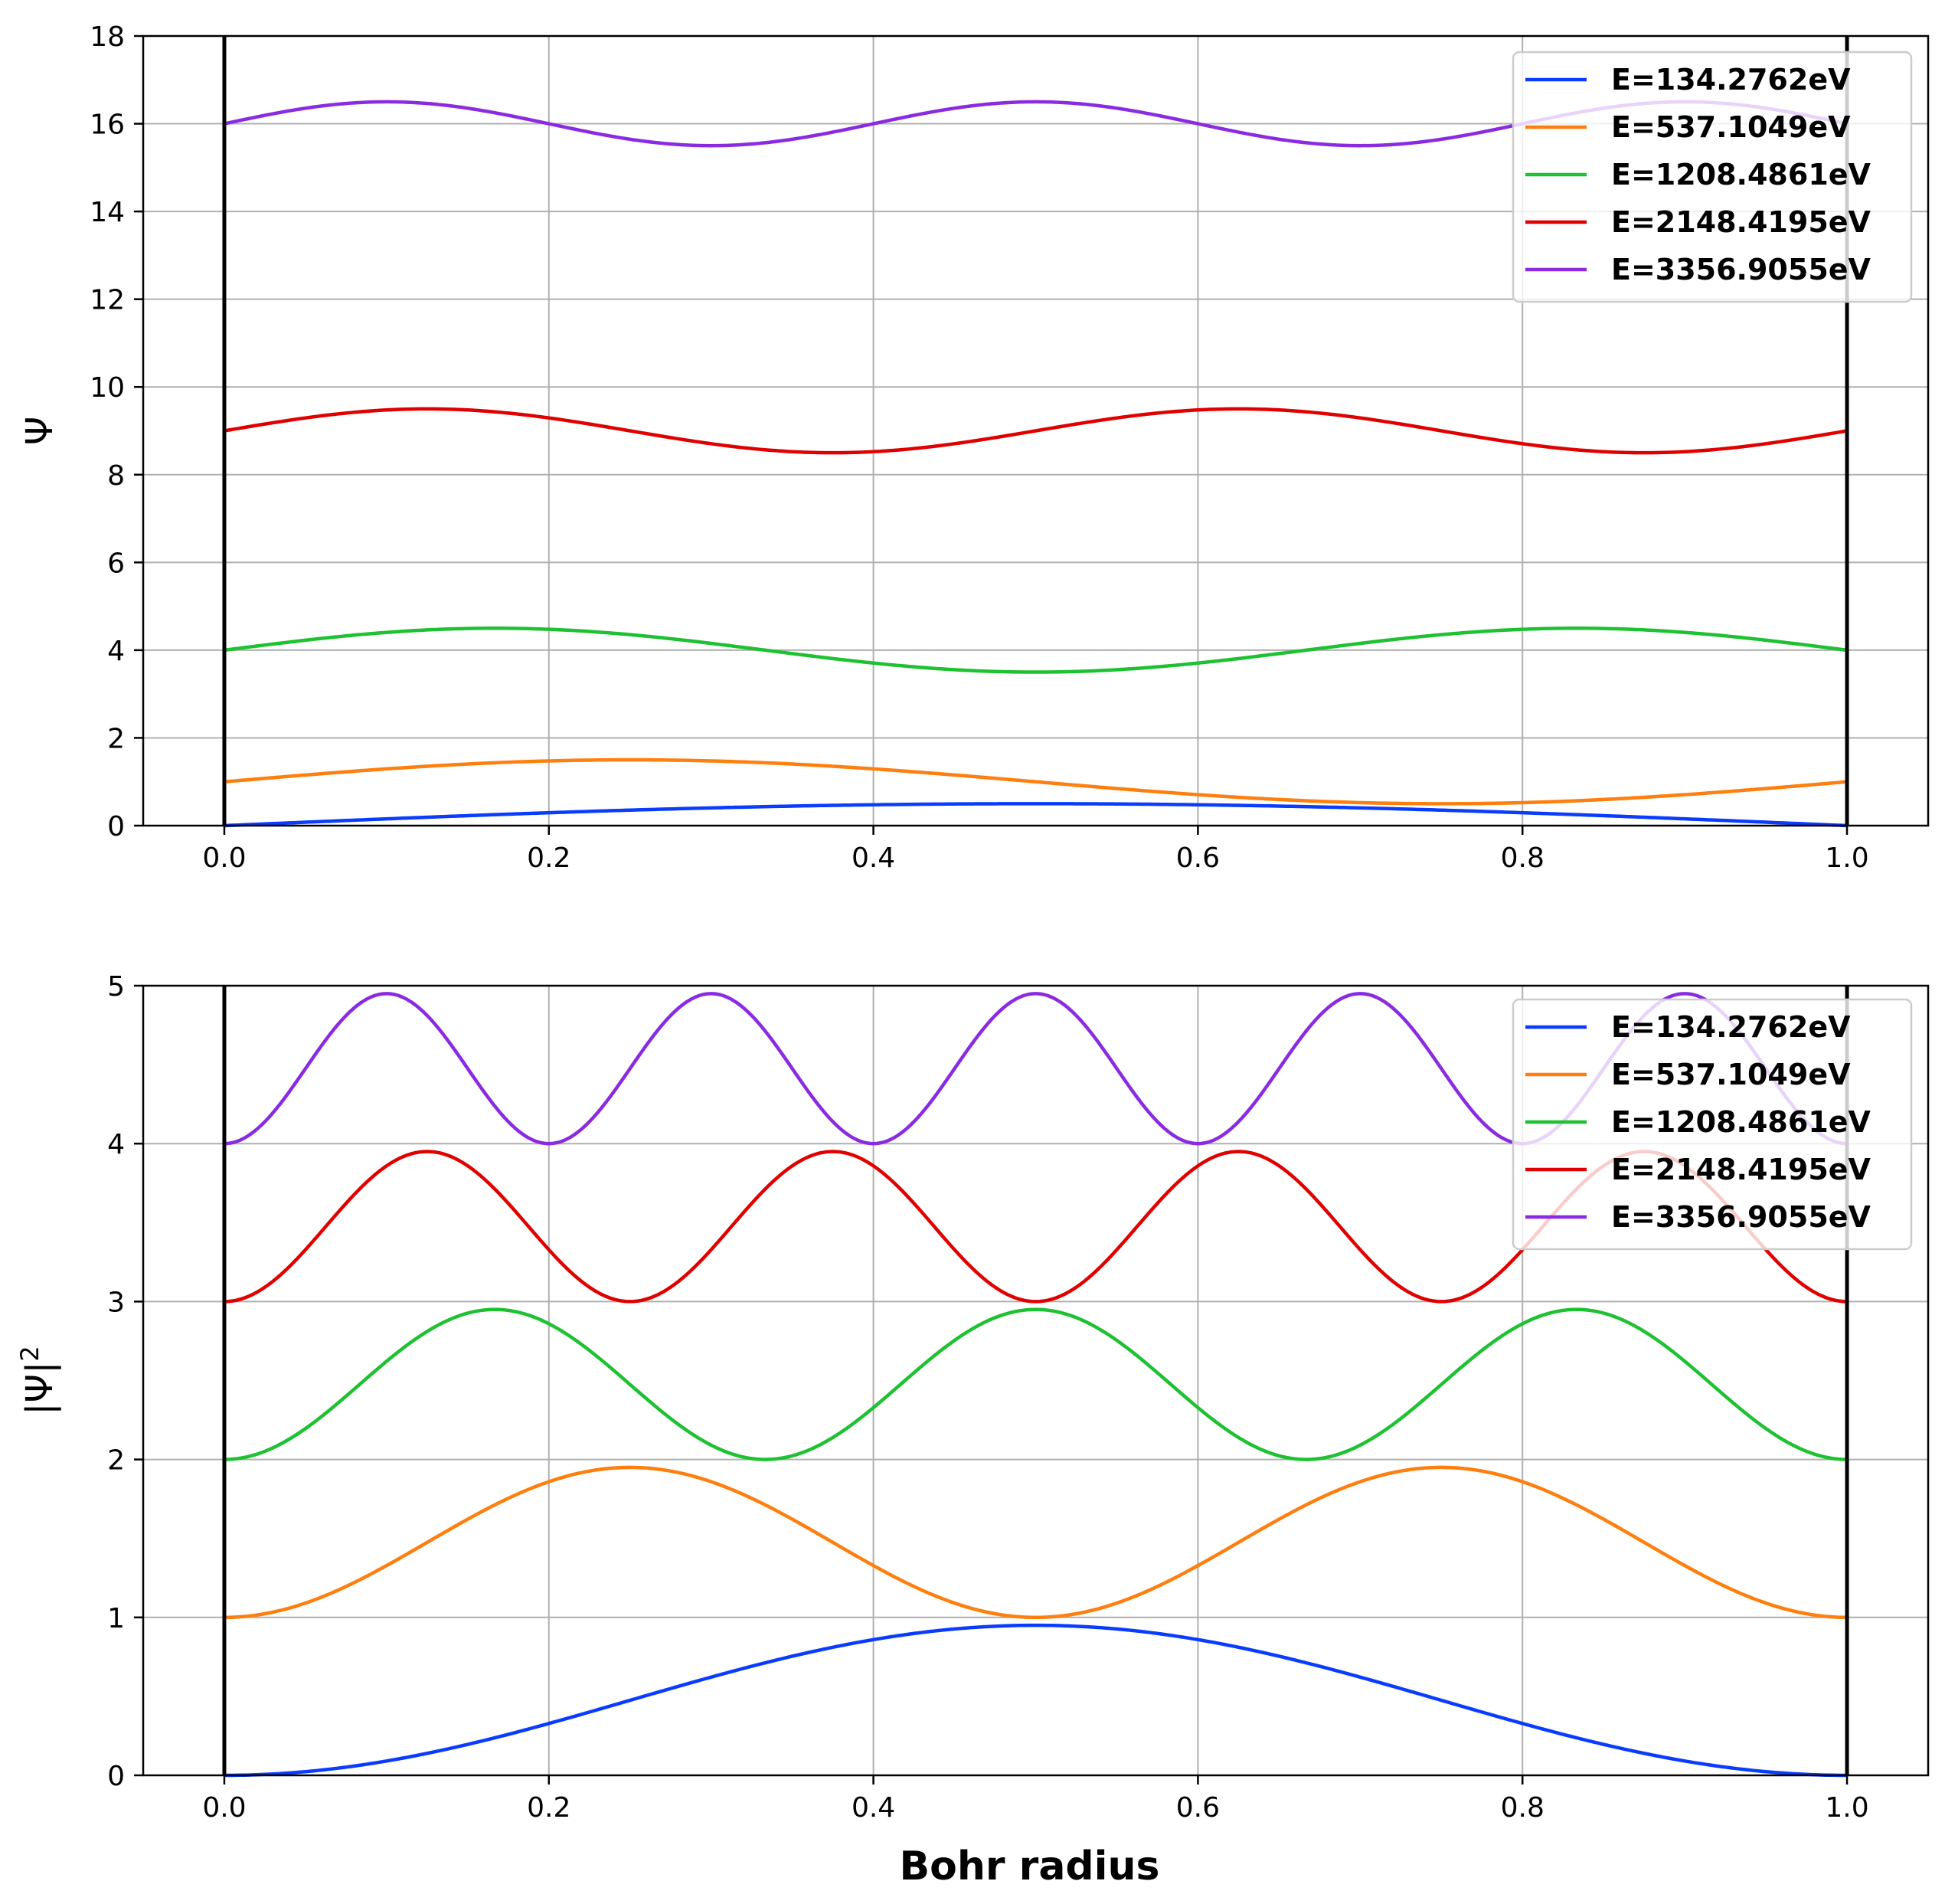  I want to click on y-tick-label: 10, so click(107, 388).